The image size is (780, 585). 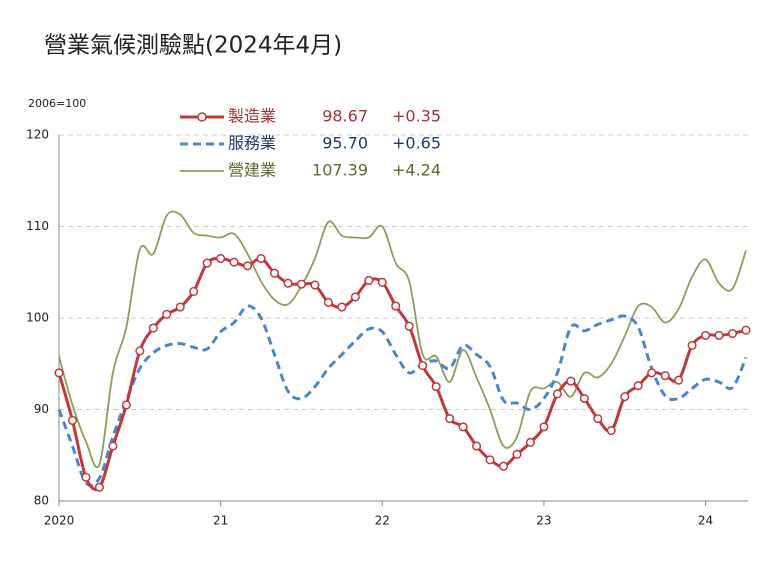 What do you see at coordinates (705, 521) in the screenshot?
I see `x-tick-label: 24` at bounding box center [705, 521].